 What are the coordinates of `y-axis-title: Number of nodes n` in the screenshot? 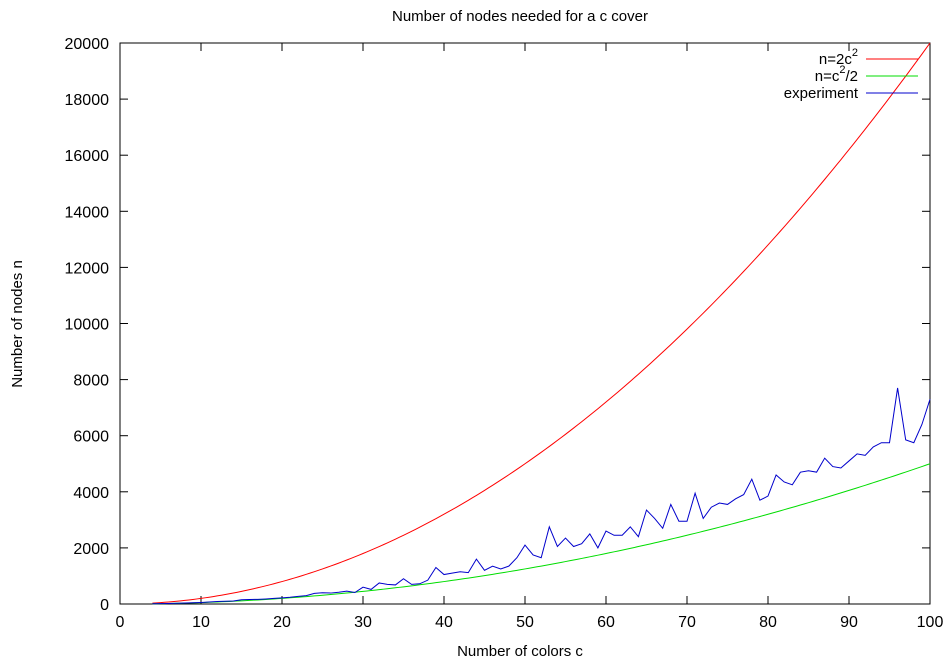 It's located at (17, 324).